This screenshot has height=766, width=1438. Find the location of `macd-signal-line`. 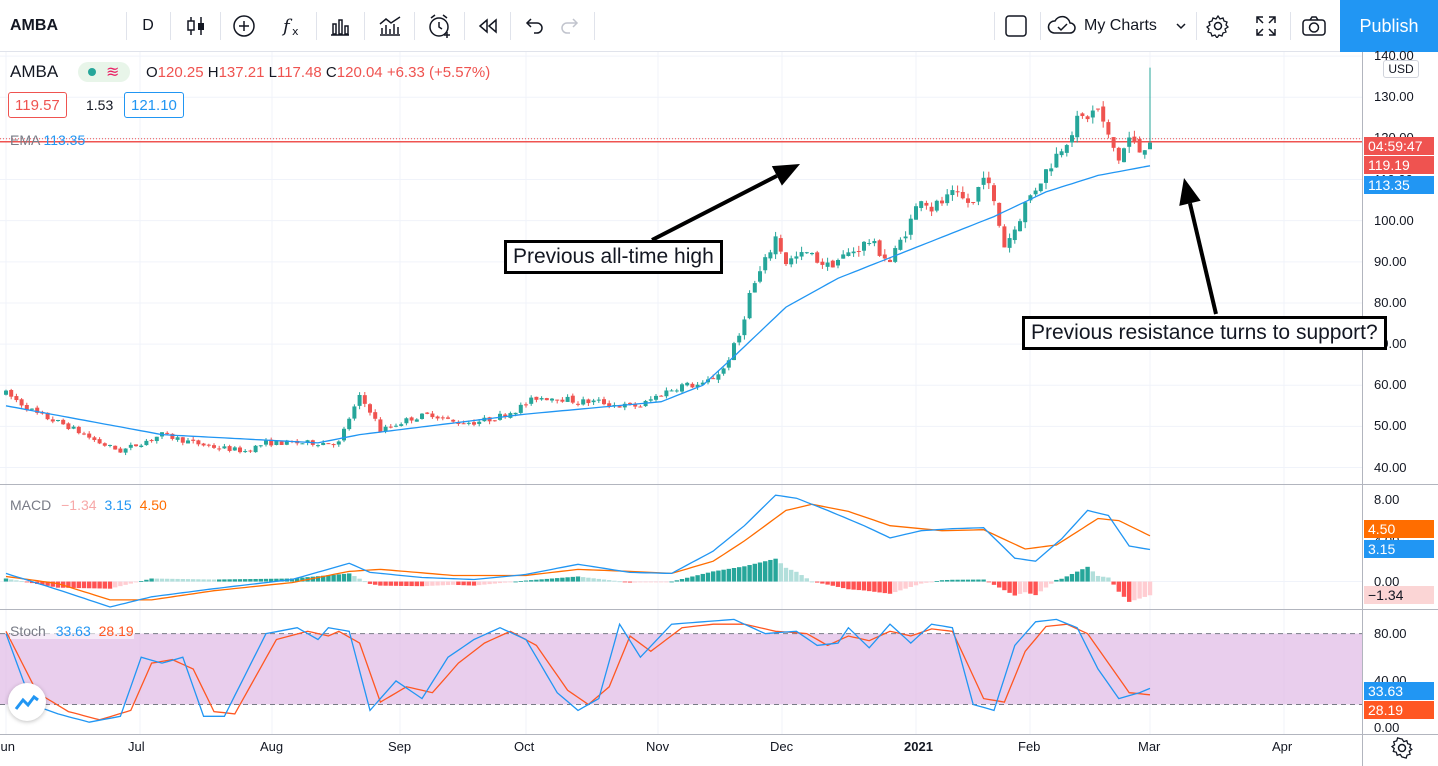

macd-signal-line is located at coordinates (578, 552).